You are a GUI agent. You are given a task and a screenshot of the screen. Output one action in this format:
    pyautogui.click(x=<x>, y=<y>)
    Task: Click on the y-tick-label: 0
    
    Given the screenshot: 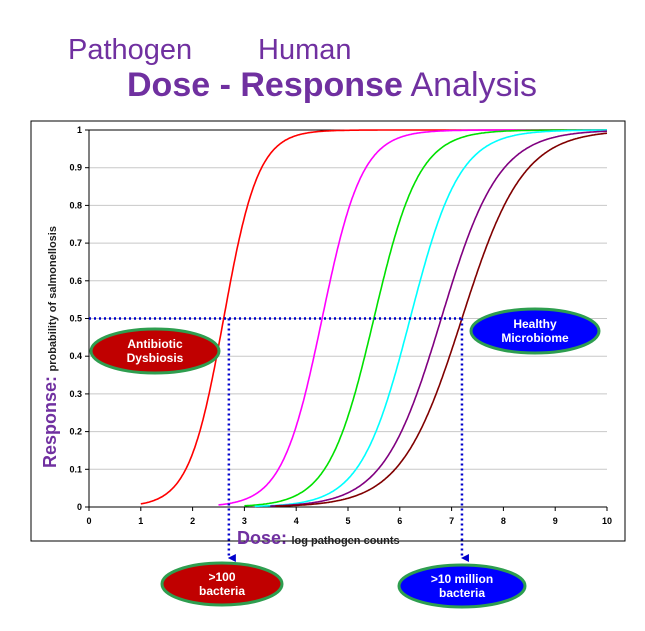 What is the action you would take?
    pyautogui.click(x=79, y=507)
    